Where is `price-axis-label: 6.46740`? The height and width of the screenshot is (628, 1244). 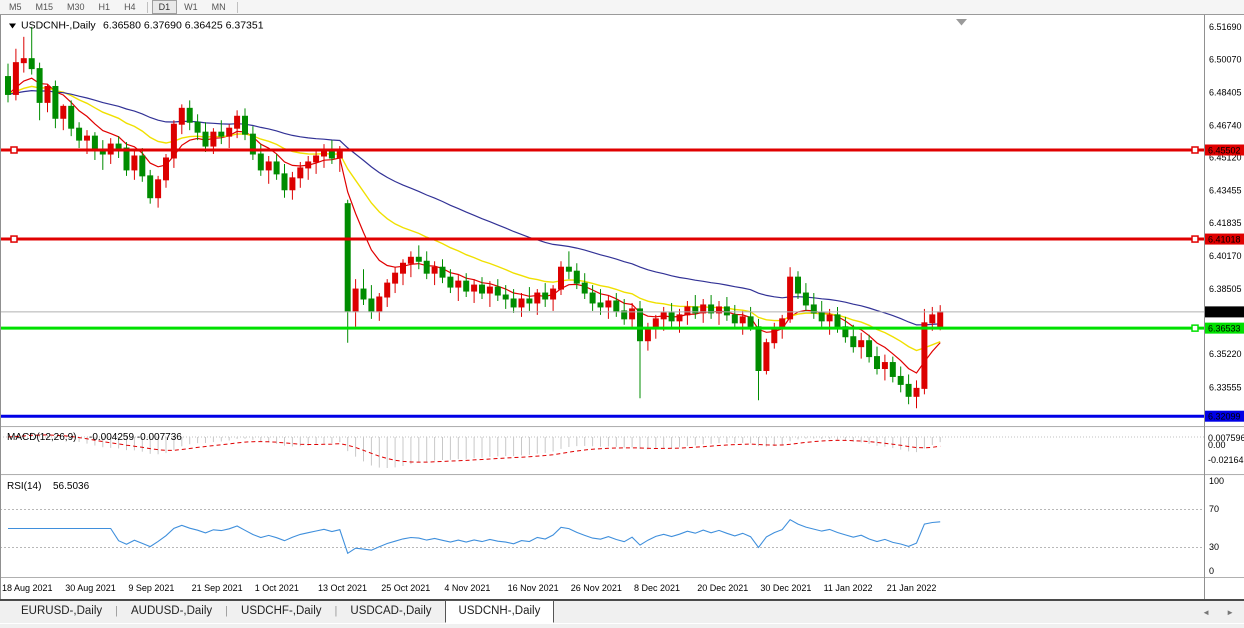
price-axis-label: 6.46740 is located at coordinates (1225, 125).